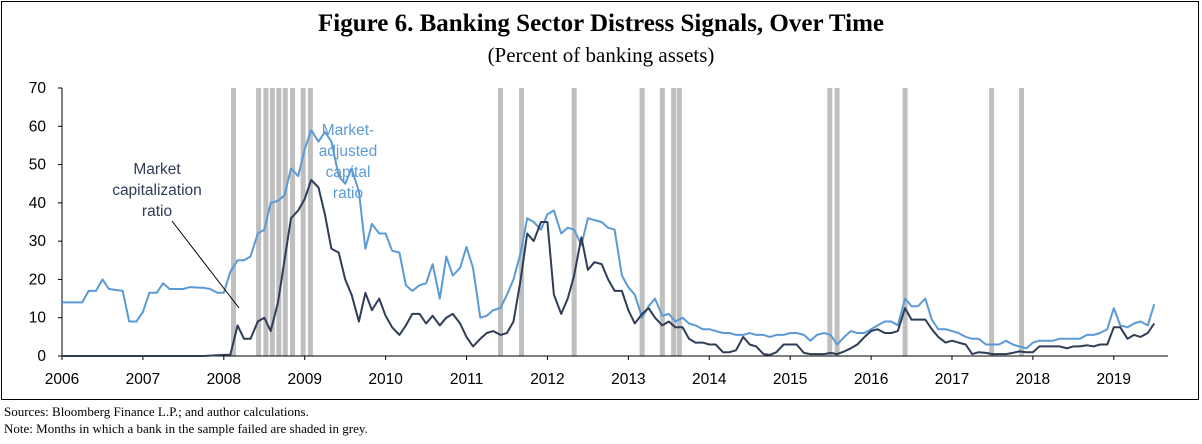 The width and height of the screenshot is (1202, 444). Describe the element at coordinates (157, 190) in the screenshot. I see `annotation-market-cap-ratio: capitalization` at that location.